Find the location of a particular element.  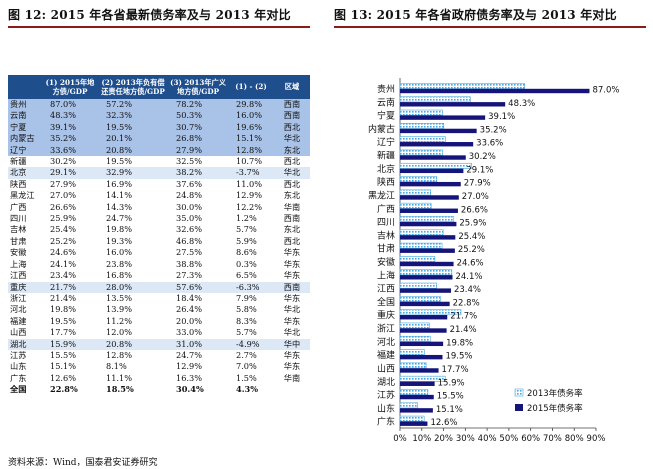

data-label: 19.8% is located at coordinates (459, 343).